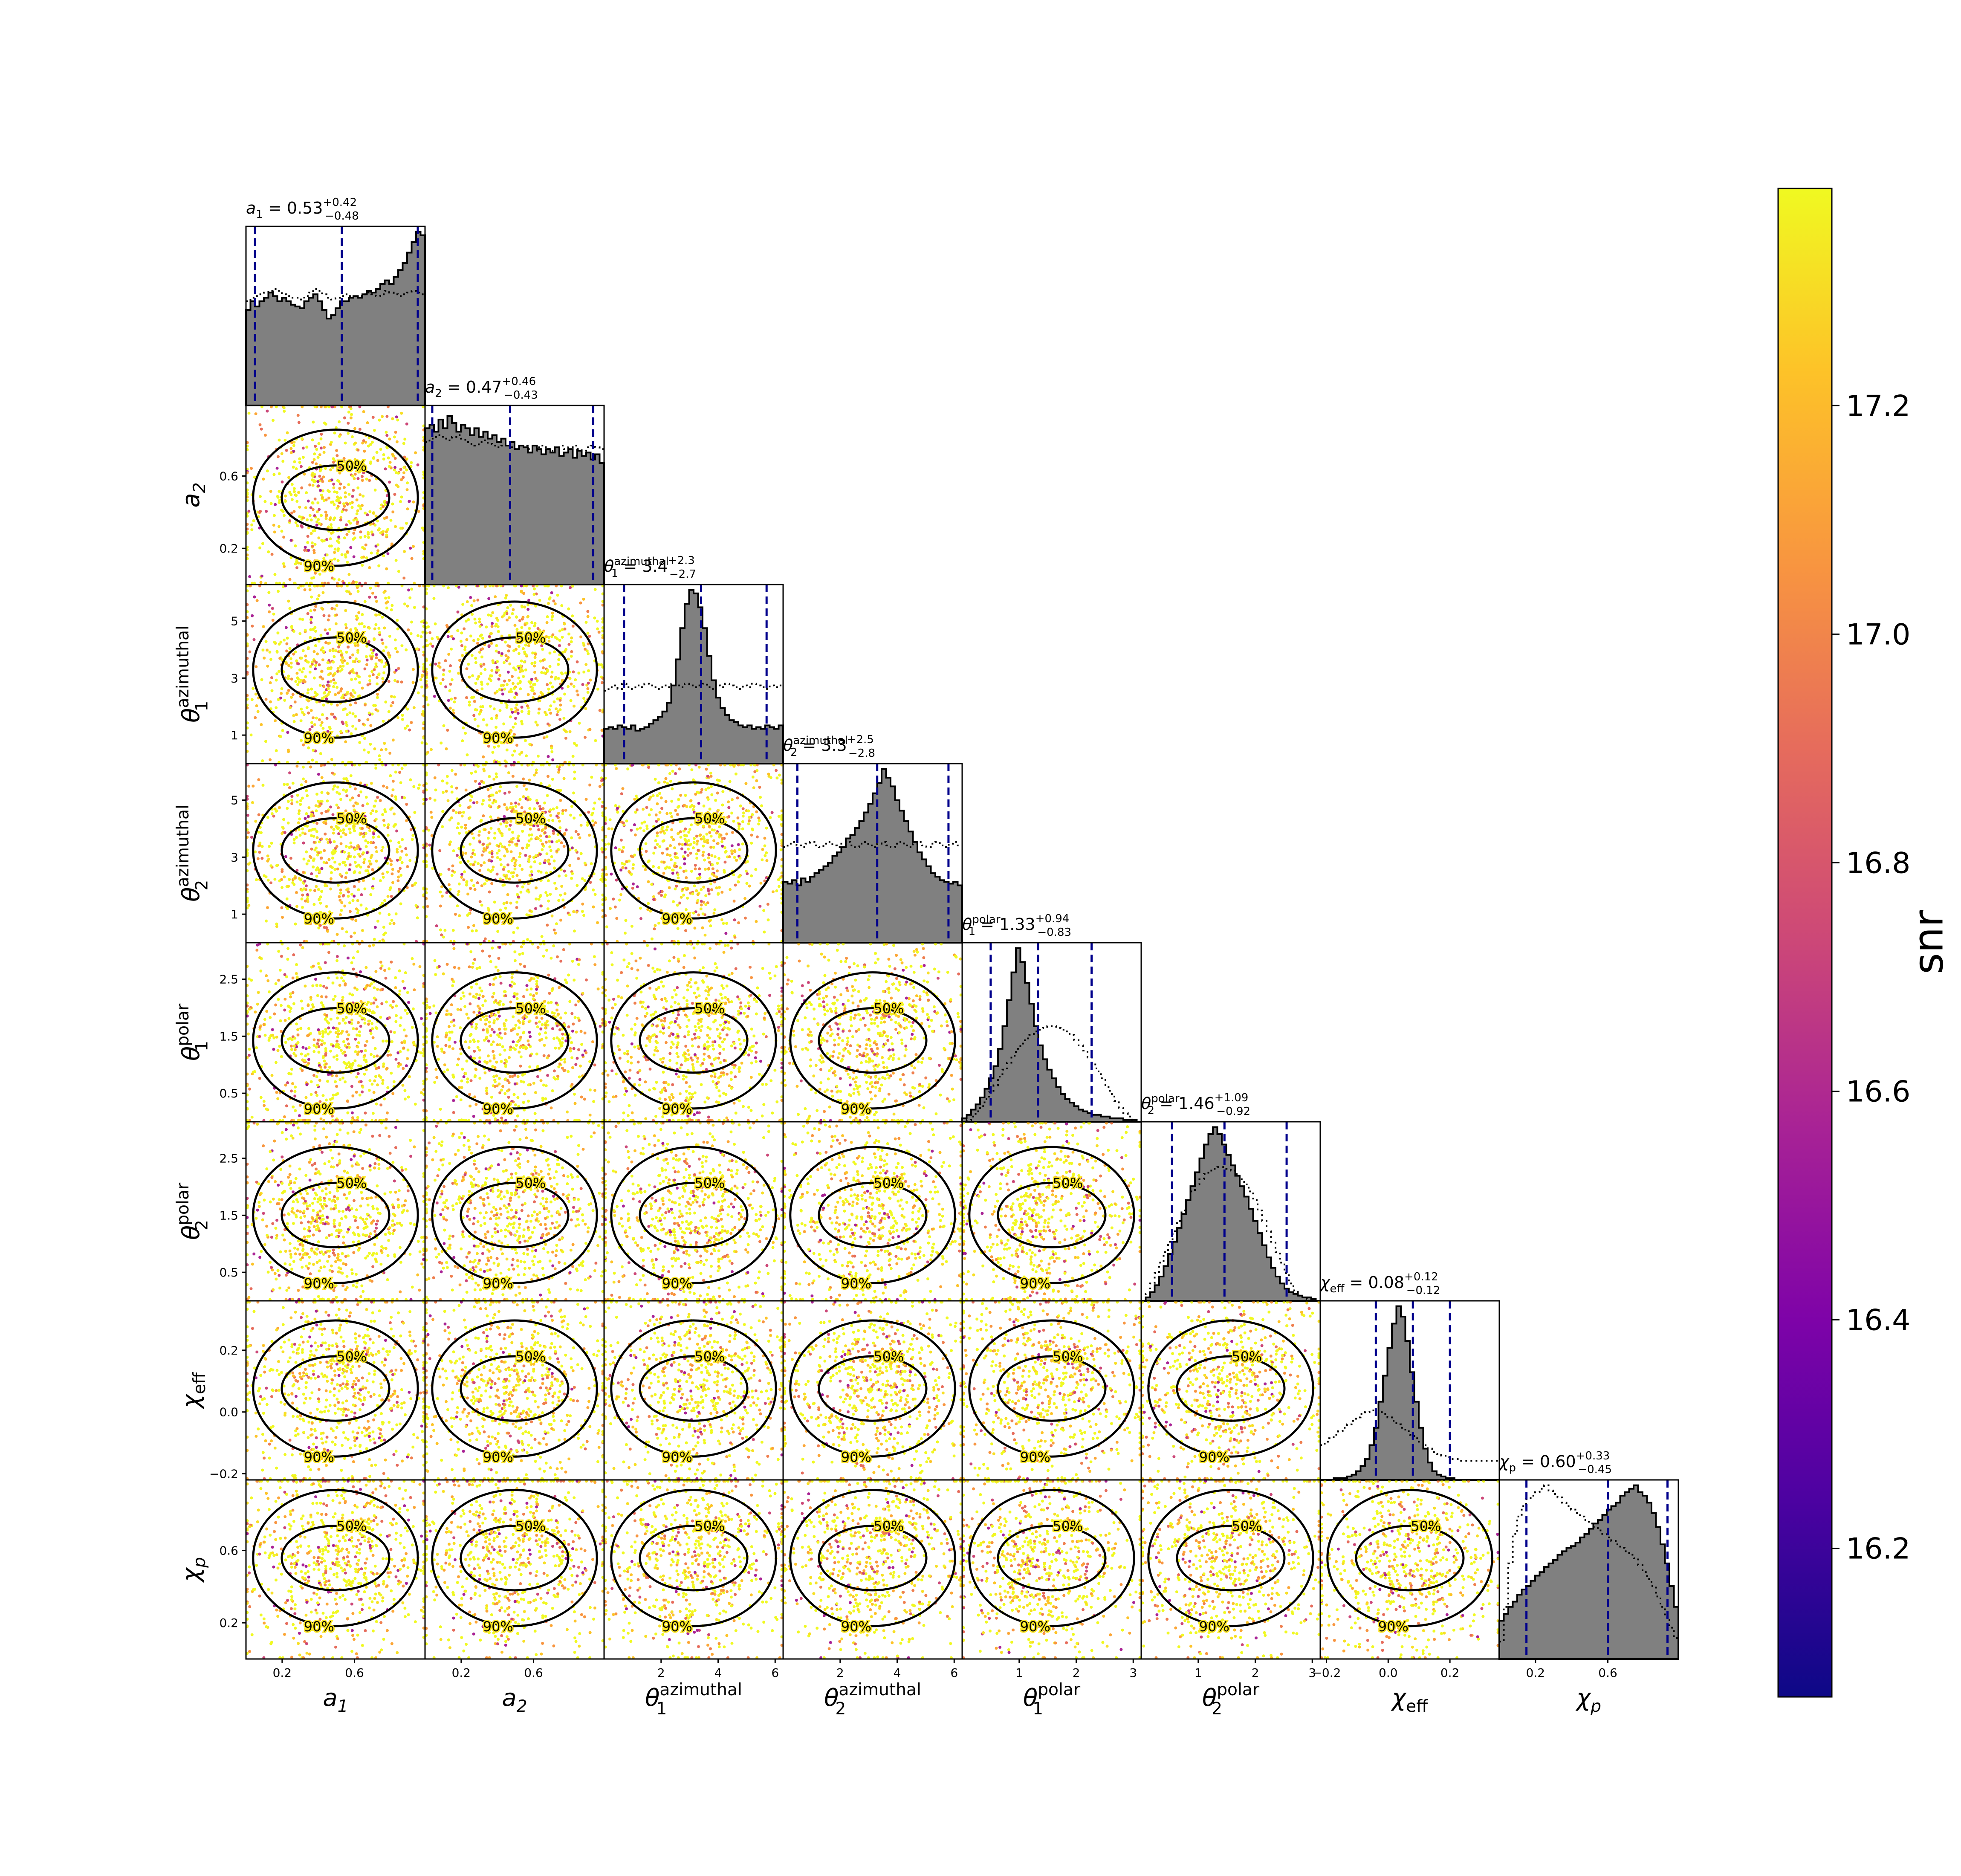 This screenshot has width=1961, height=1876. I want to click on ytick-label: 1, so click(234, 735).